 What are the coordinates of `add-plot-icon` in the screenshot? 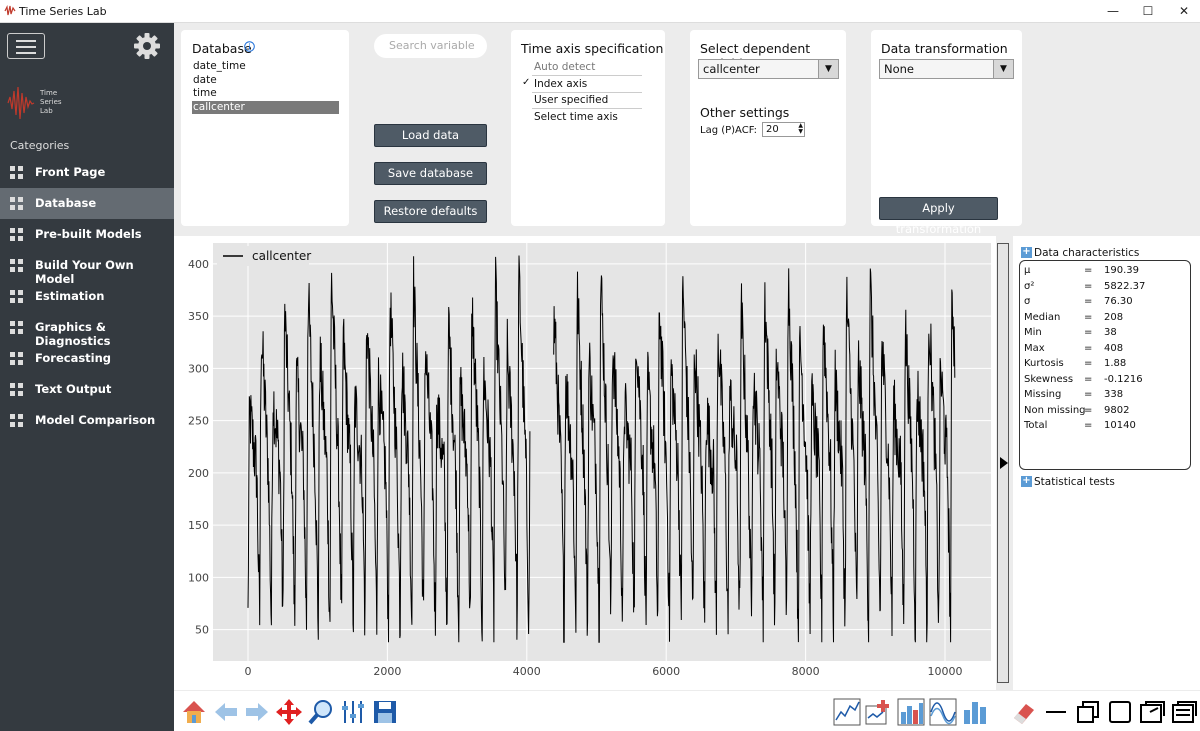 It's located at (879, 712).